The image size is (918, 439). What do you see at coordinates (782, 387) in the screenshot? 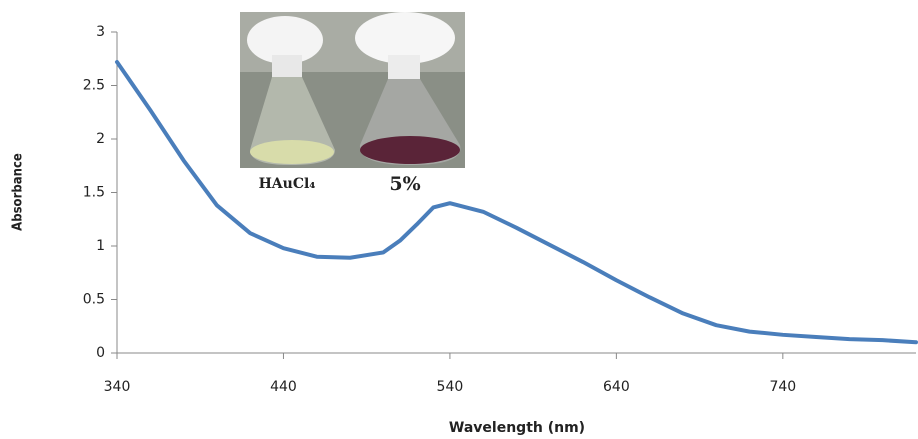
I see `x-tick-label: 740` at bounding box center [782, 387].